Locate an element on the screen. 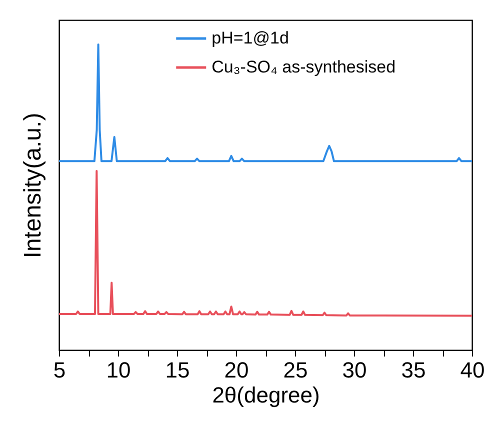  x-tick-label: 20 is located at coordinates (236, 370).